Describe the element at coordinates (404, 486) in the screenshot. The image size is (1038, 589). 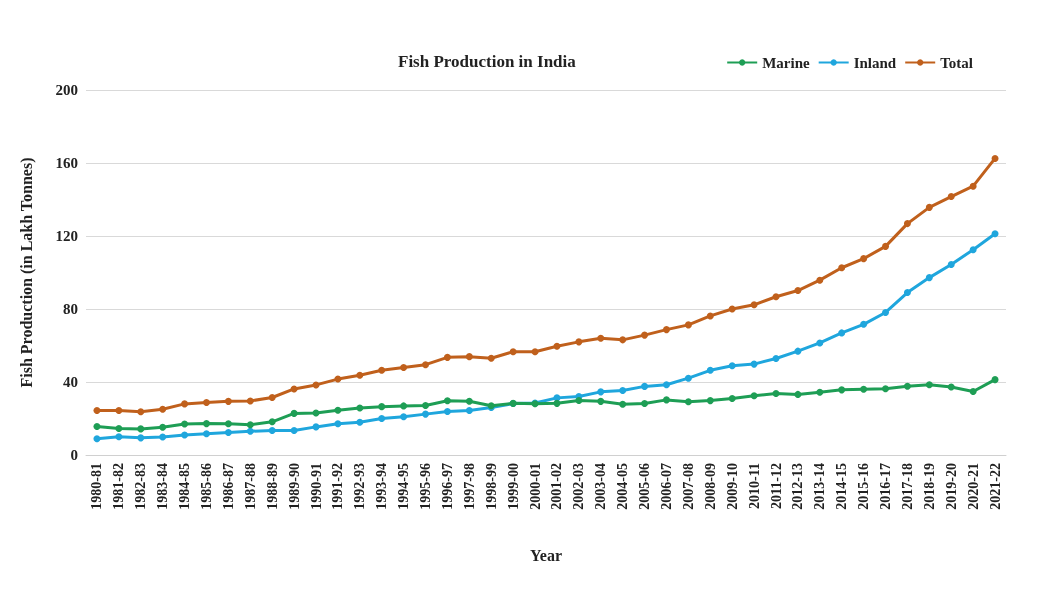
I see `x-tick-label: 1994-95` at that location.